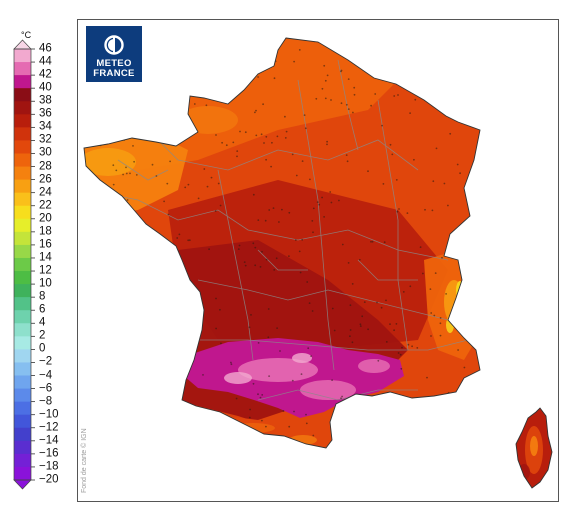 The width and height of the screenshot is (582, 512). What do you see at coordinates (303, 440) in the screenshot?
I see `pyrenees-high-zone` at bounding box center [303, 440].